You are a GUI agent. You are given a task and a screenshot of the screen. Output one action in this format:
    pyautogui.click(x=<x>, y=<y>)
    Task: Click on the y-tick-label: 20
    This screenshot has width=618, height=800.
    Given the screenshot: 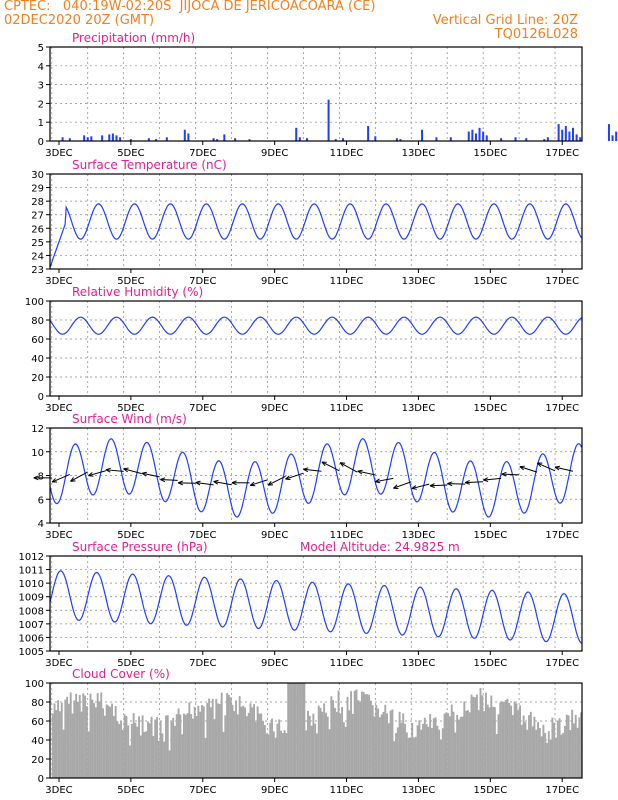 What is the action you would take?
    pyautogui.click(x=37, y=378)
    